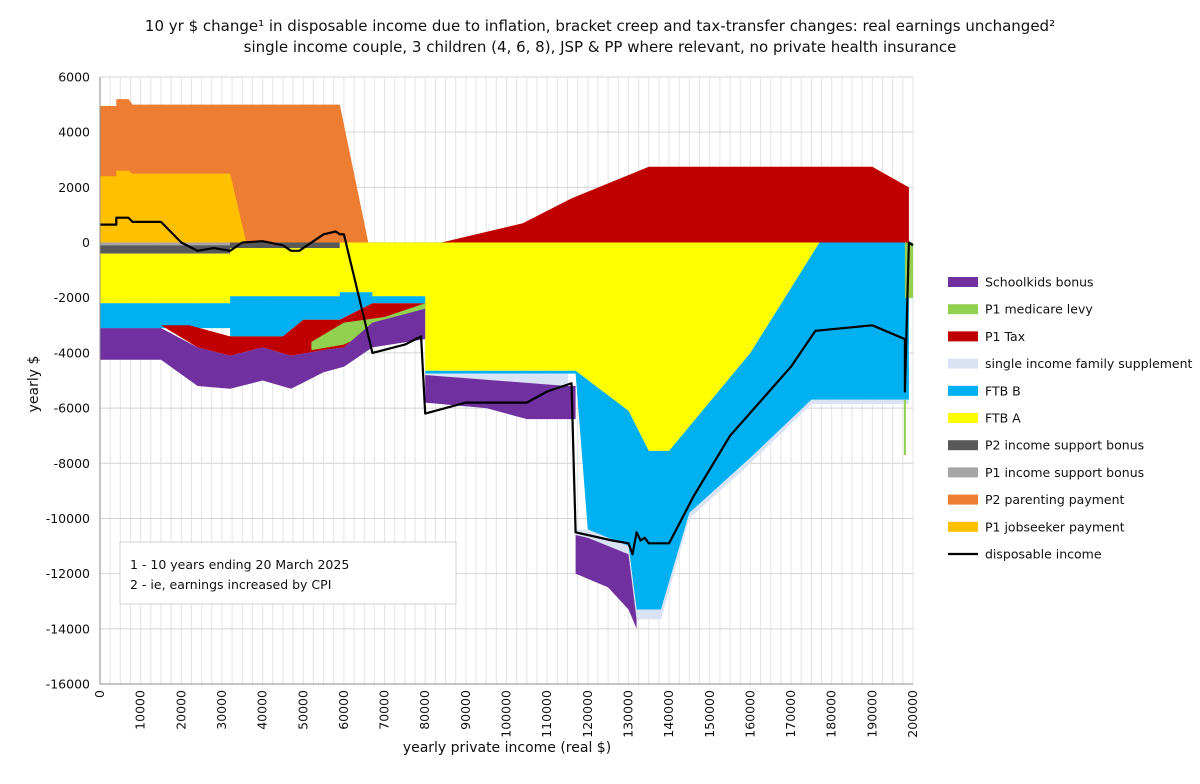 This screenshot has width=1200, height=784. I want to click on legend-item-p1-tax: P1 Tax, so click(986, 336).